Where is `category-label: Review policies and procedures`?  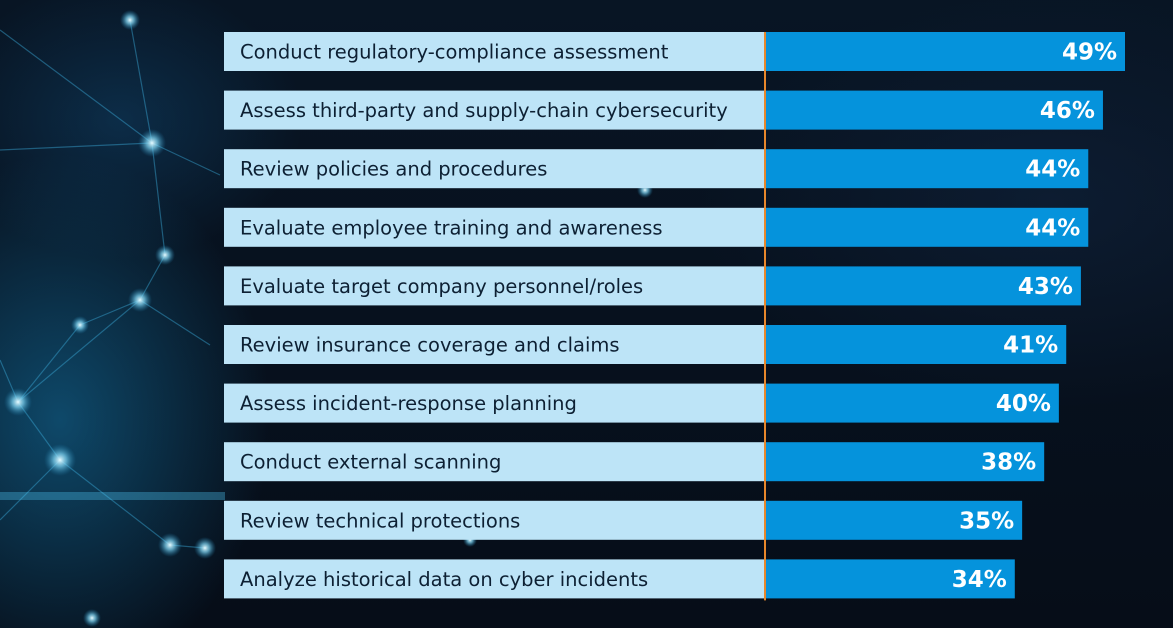
category-label: Review policies and procedures is located at coordinates (393, 169).